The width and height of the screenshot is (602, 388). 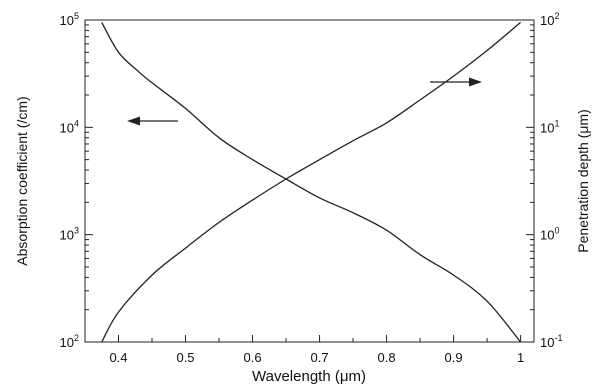 What do you see at coordinates (456, 82) in the screenshot?
I see `right-axis-arrow` at bounding box center [456, 82].